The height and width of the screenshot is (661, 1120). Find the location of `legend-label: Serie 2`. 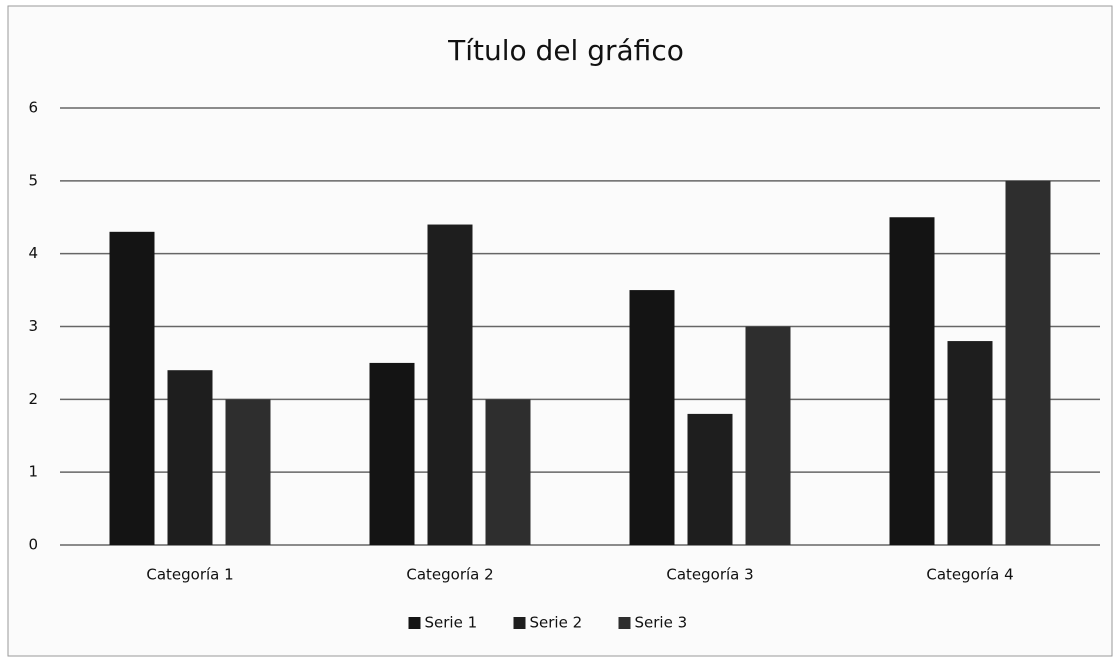

legend-label: Serie 2 is located at coordinates (556, 623).